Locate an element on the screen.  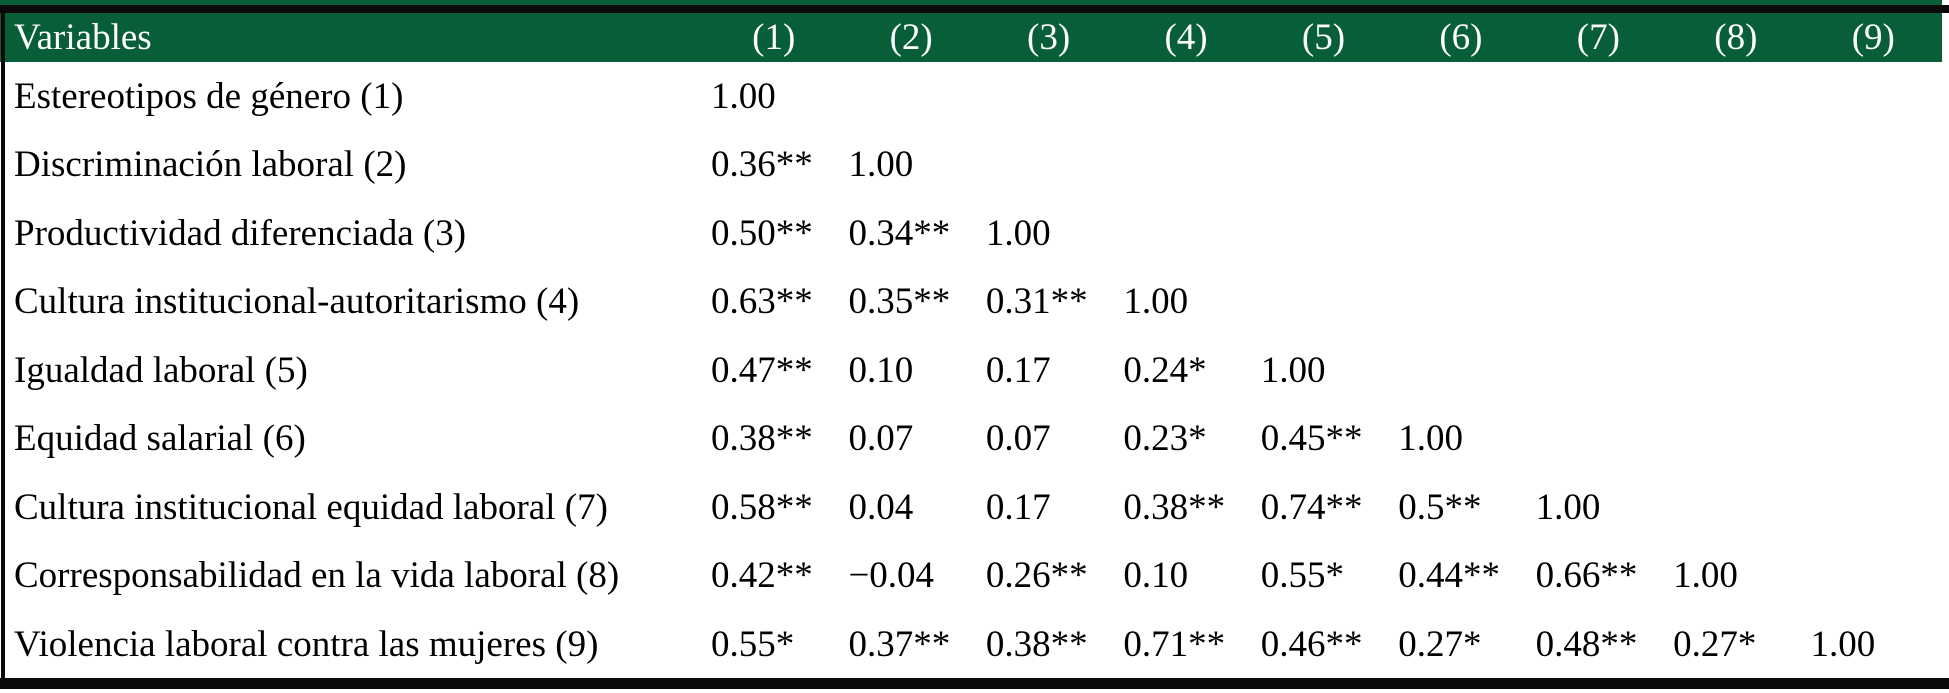
corr-value-cell: 0.42** is located at coordinates (762, 576).